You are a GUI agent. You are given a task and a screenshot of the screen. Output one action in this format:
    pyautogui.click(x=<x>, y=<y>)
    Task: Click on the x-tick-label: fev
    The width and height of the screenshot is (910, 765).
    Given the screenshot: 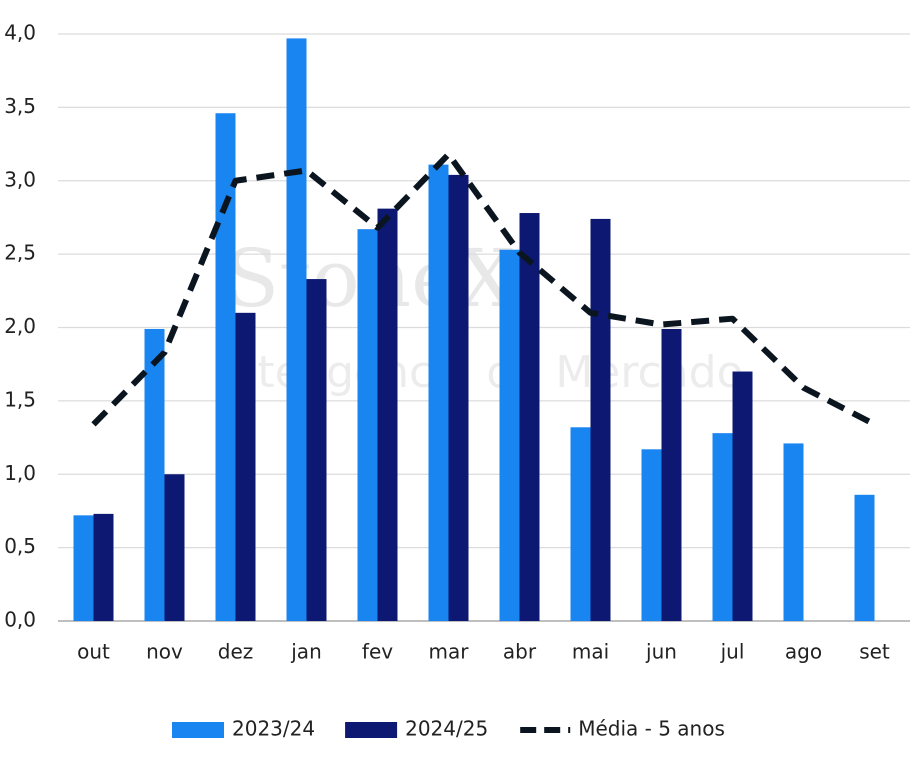 What is the action you would take?
    pyautogui.click(x=377, y=652)
    